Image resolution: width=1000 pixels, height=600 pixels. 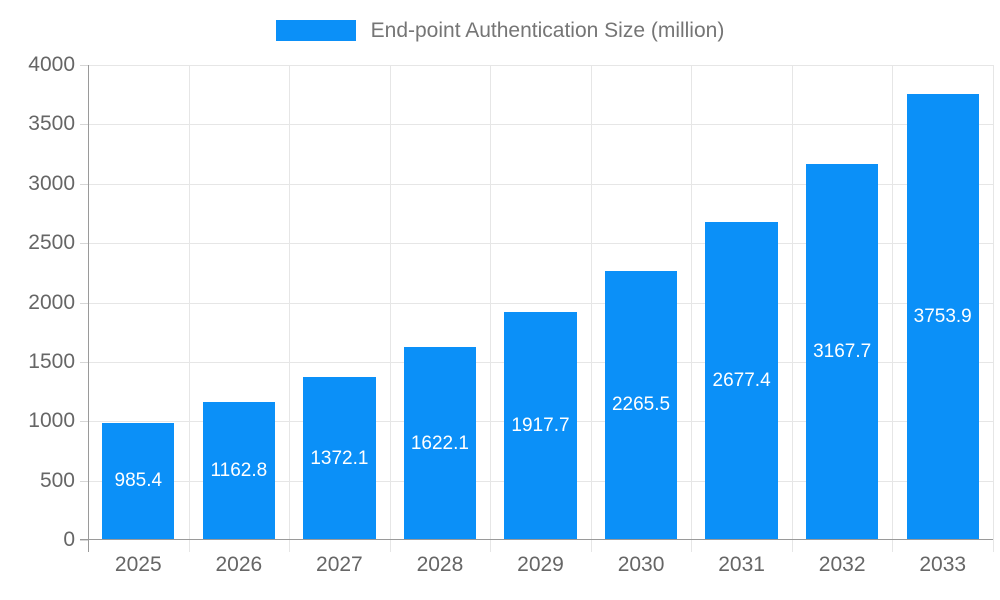 I want to click on bar-2031: 2677.4, so click(x=741, y=381).